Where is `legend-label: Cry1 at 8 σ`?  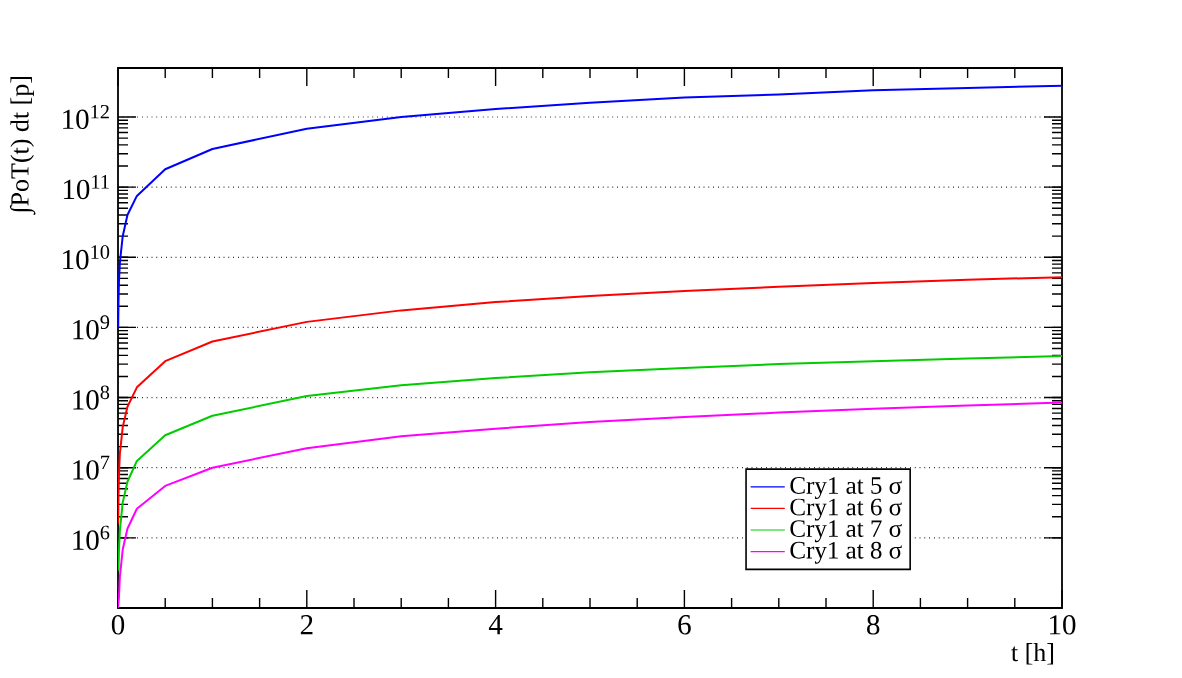
legend-label: Cry1 at 8 σ is located at coordinates (846, 552).